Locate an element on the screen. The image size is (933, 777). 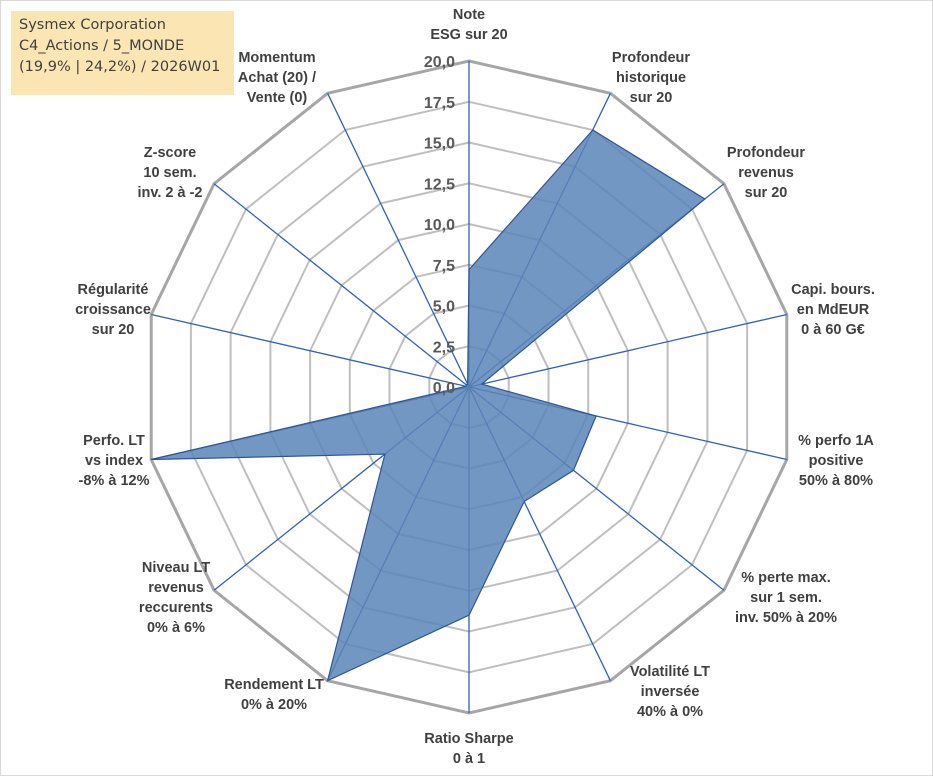
category-label-line: Volatilité LT is located at coordinates (670, 672).